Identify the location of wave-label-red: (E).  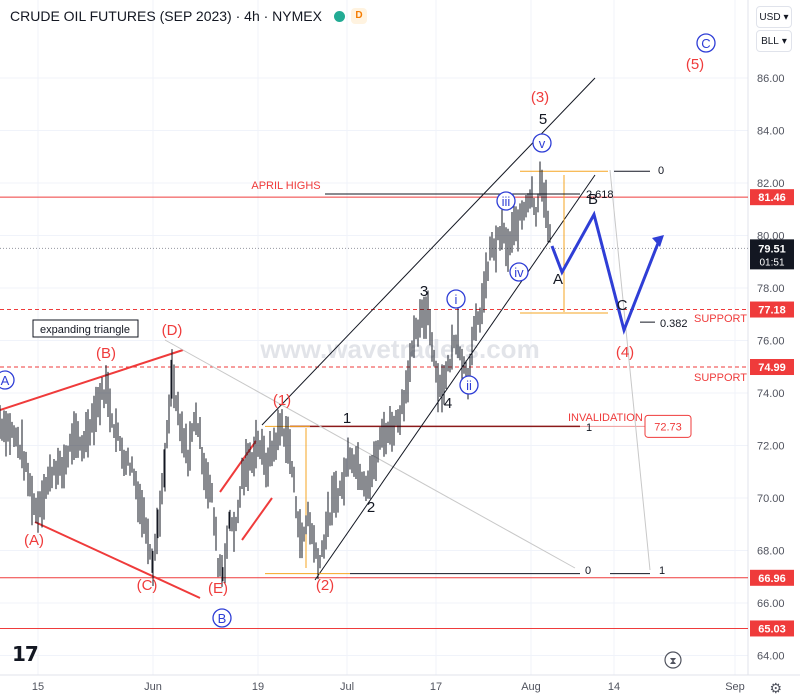
(218, 588).